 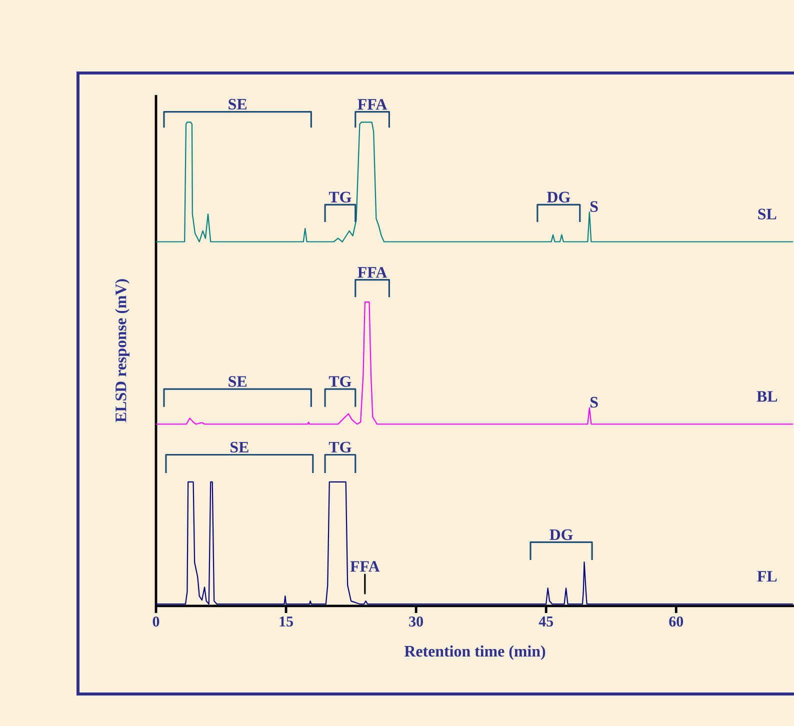 I want to click on y-axis-title: ELSD response (mV), so click(x=122, y=350).